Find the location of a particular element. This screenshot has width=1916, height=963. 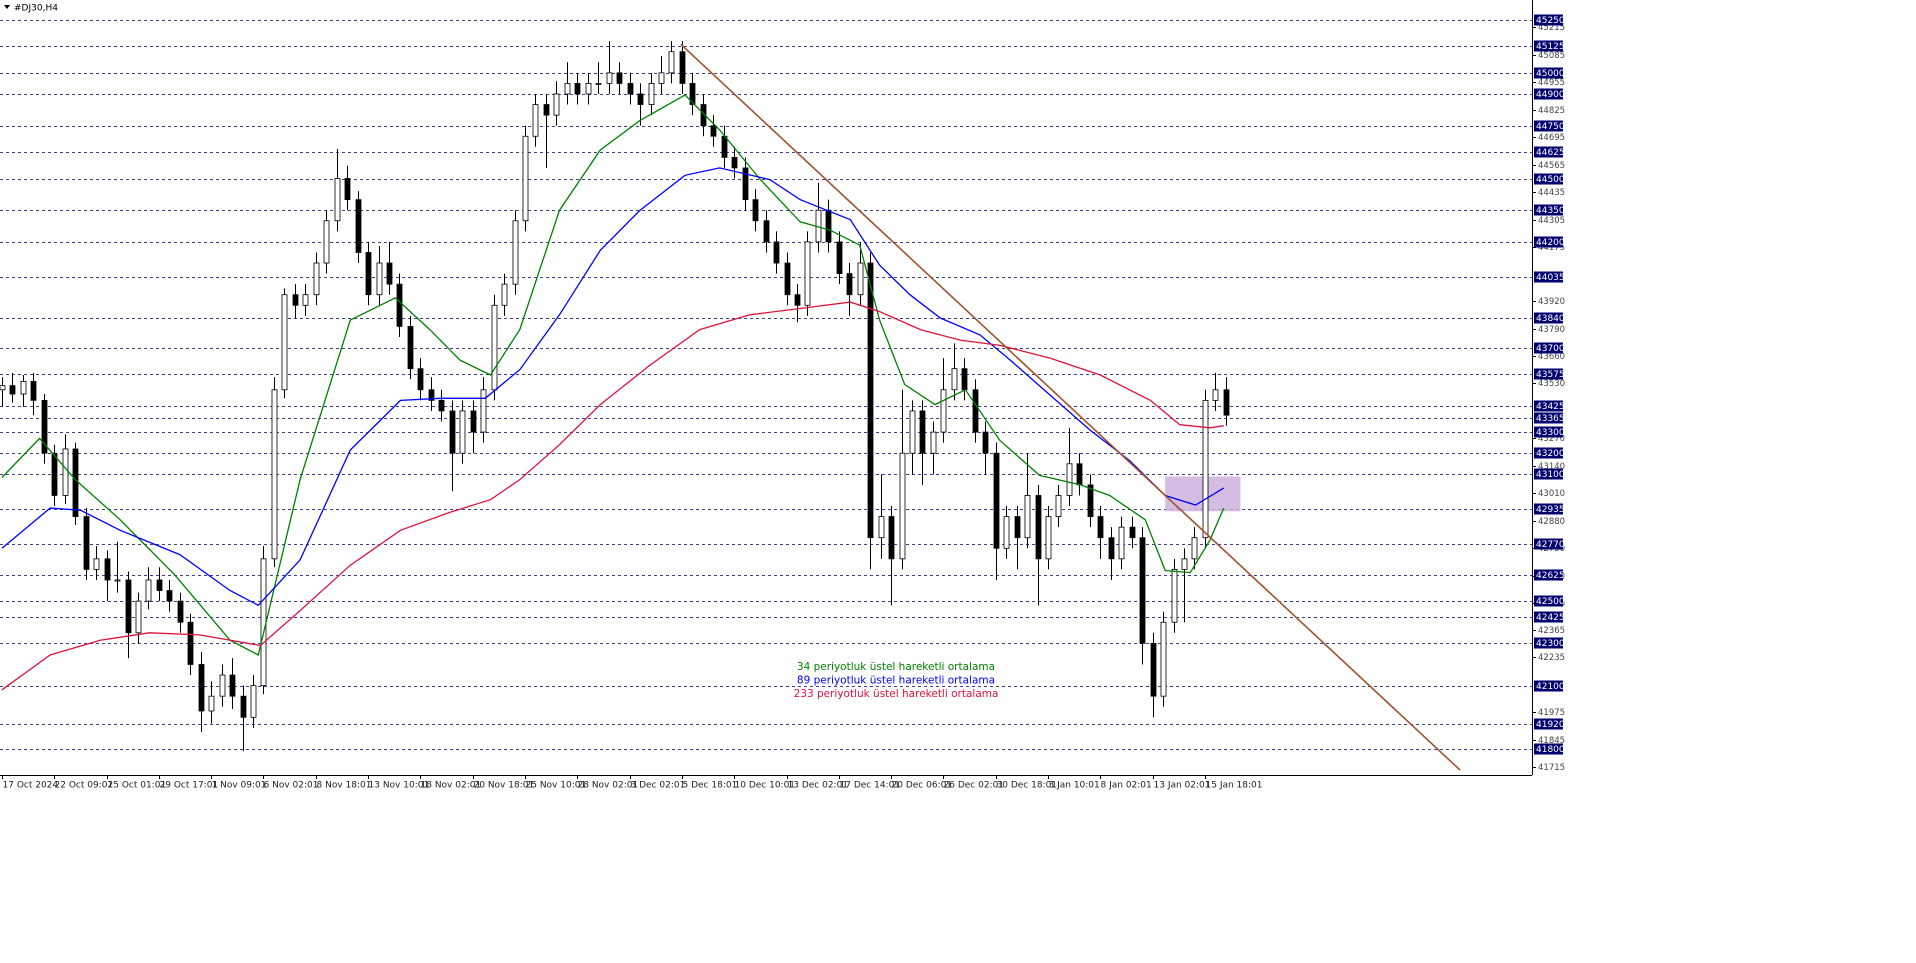

y-tick-label: 44695 is located at coordinates (1551, 138).